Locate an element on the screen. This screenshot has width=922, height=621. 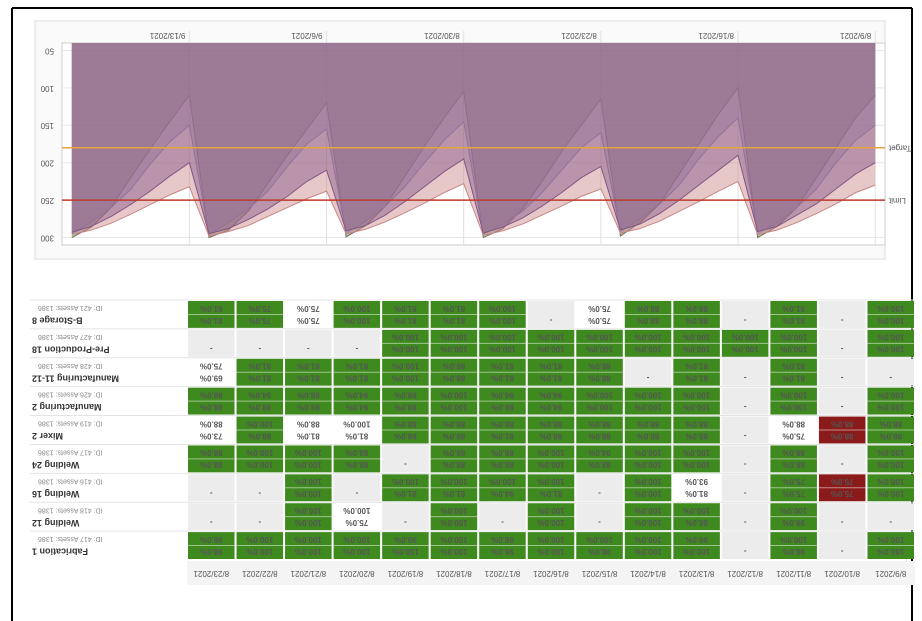
area-line is located at coordinates (473, 208).